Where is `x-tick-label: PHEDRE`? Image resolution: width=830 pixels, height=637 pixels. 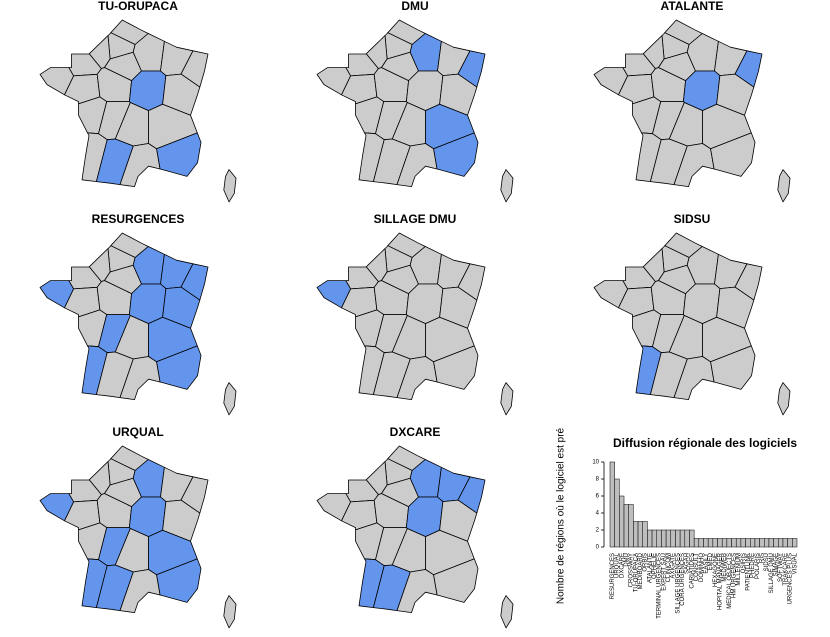 x-tick-label: PHEDRE is located at coordinates (753, 565).